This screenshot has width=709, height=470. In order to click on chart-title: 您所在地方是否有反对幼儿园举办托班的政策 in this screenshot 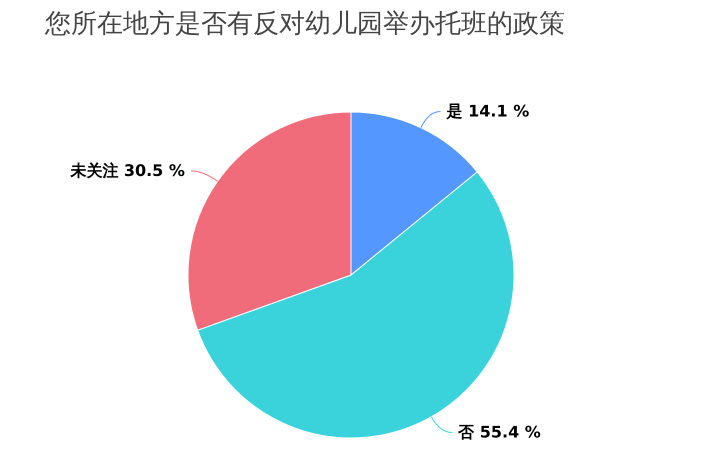, I will do `click(305, 24)`.